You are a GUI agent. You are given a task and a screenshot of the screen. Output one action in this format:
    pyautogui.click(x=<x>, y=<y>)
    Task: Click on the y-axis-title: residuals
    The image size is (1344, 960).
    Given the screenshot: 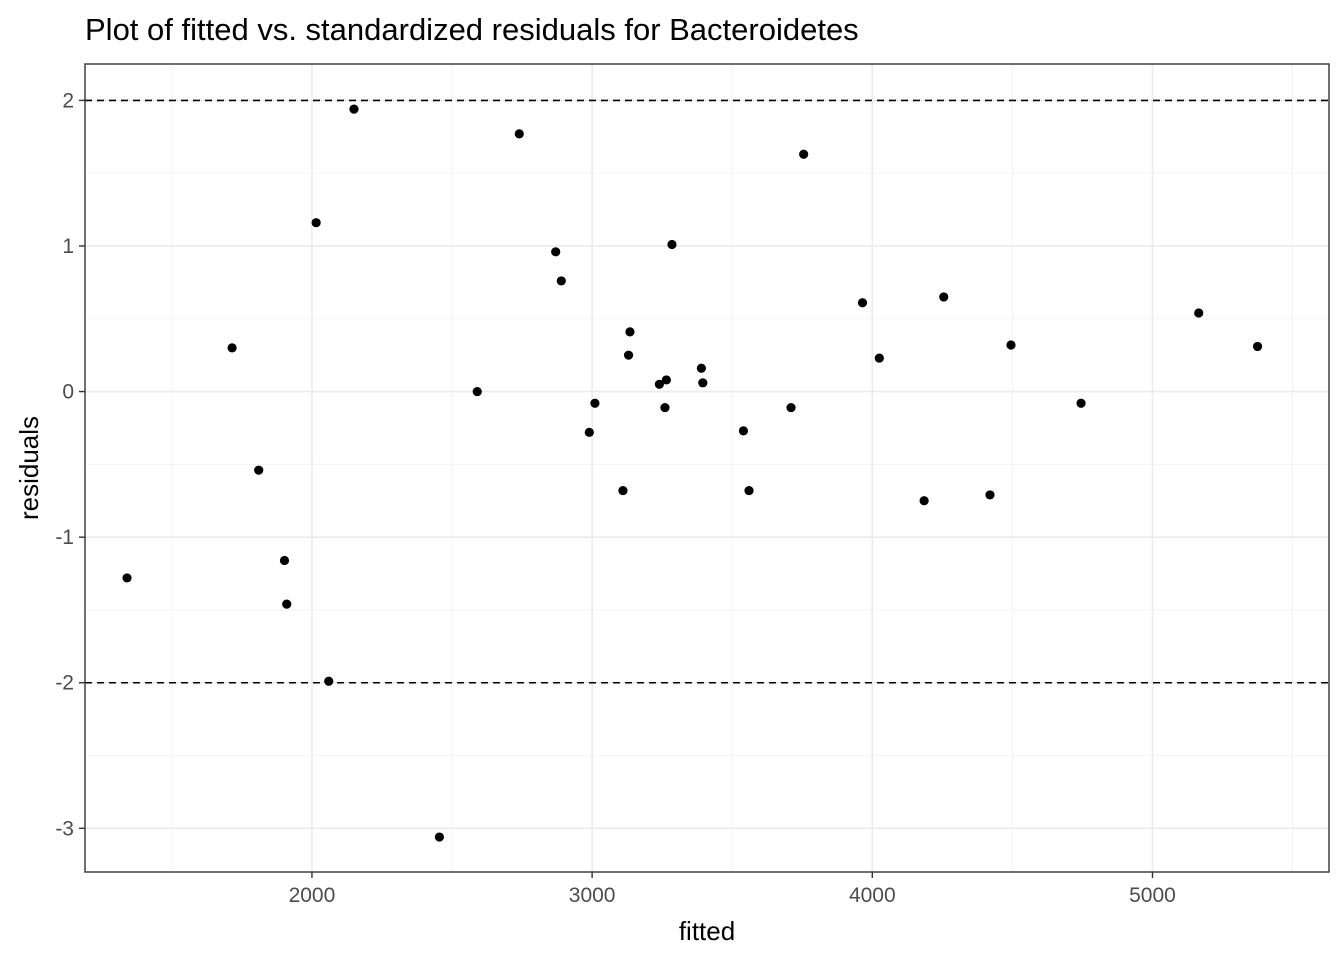 What is the action you would take?
    pyautogui.click(x=29, y=468)
    